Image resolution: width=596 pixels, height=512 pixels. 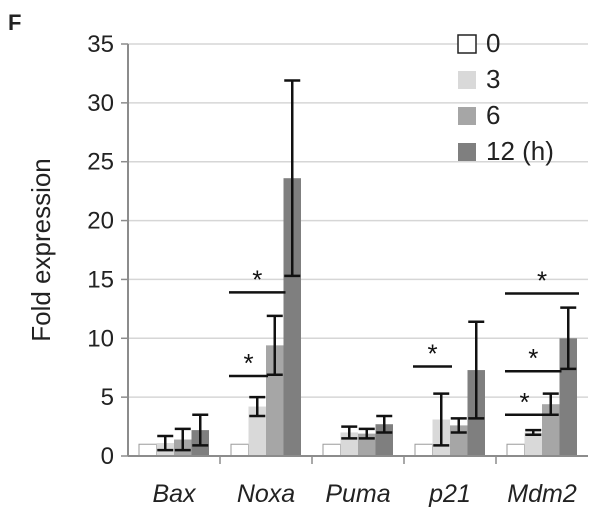 What do you see at coordinates (100, 279) in the screenshot?
I see `y-tick-label: 15` at bounding box center [100, 279].